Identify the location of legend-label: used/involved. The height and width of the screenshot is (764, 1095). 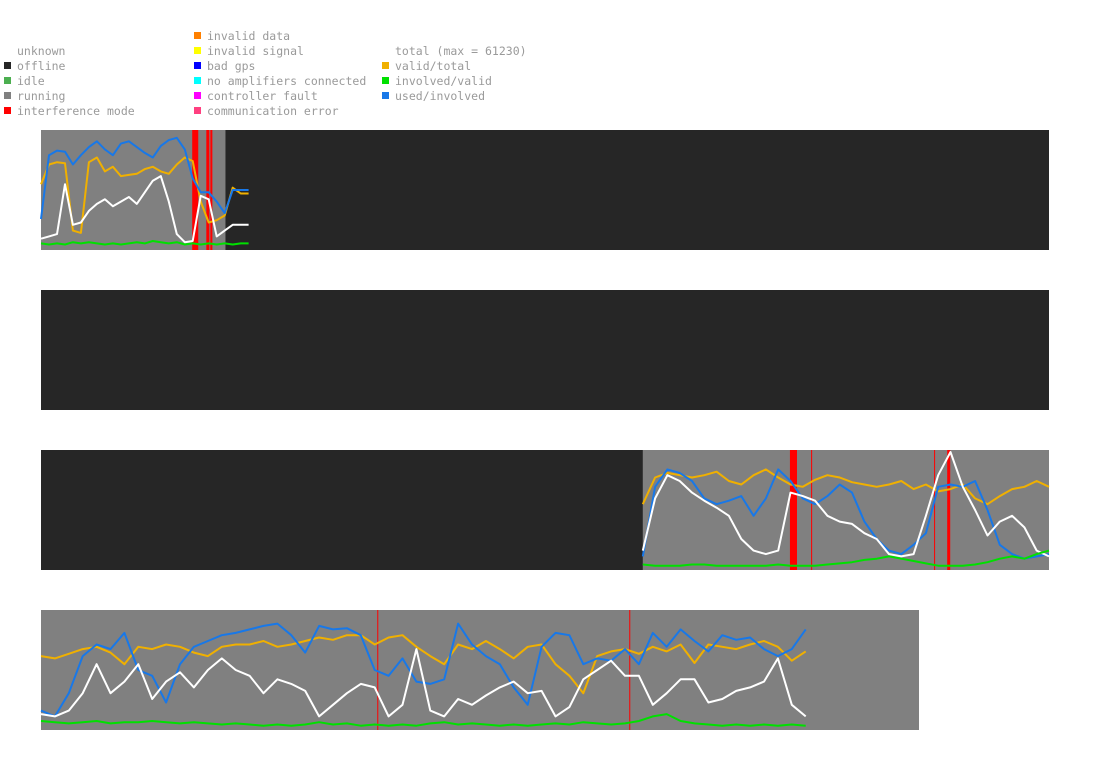
(440, 96).